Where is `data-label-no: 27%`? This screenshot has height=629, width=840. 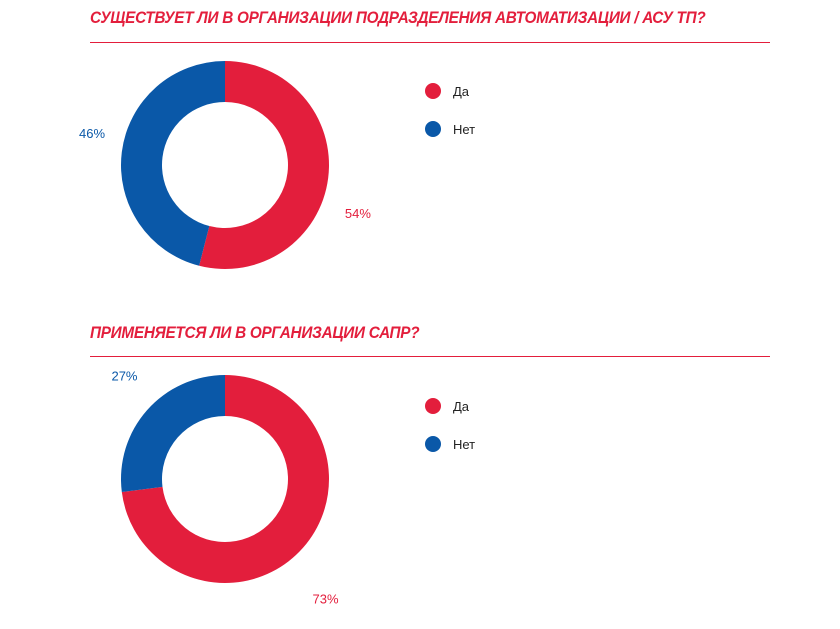
data-label-no: 27% is located at coordinates (124, 375).